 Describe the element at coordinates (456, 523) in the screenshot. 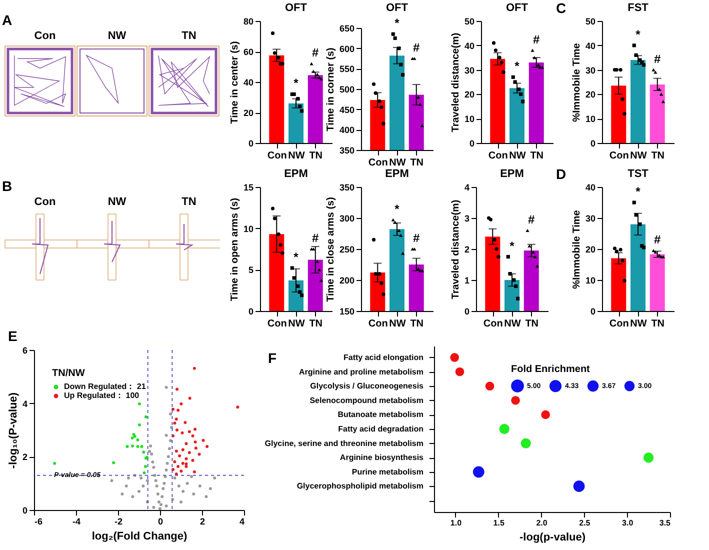

I see `x-tick-label: 1.0` at that location.